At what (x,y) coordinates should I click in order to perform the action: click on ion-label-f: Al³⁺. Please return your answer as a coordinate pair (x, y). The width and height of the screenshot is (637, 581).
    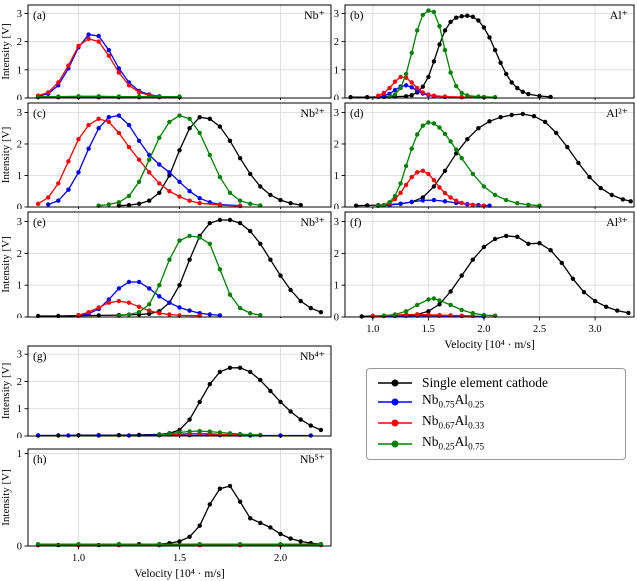
    Looking at the image, I should click on (617, 222).